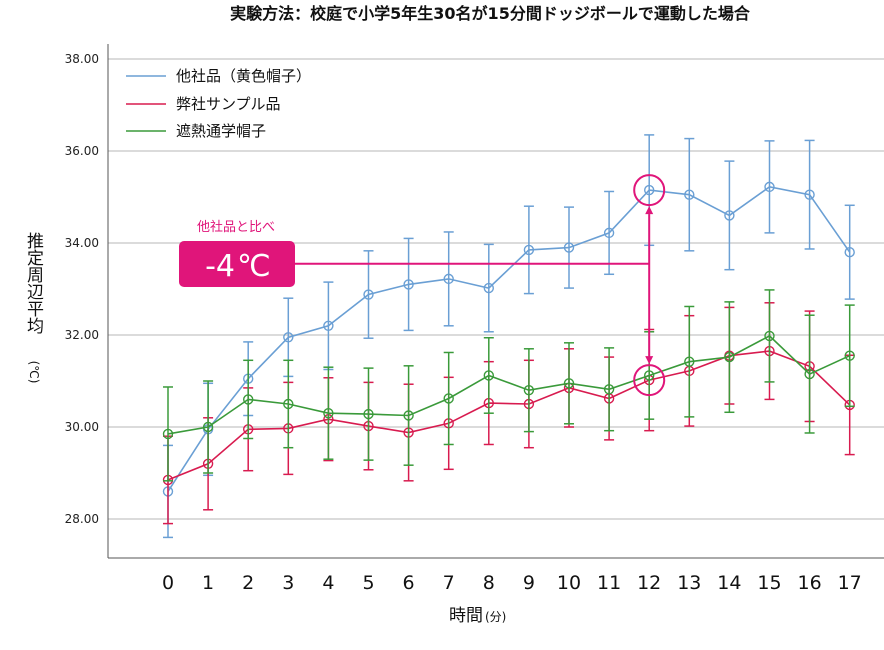 This screenshot has width=884, height=650. What do you see at coordinates (288, 583) in the screenshot?
I see `x-tick-label-3: 3` at bounding box center [288, 583].